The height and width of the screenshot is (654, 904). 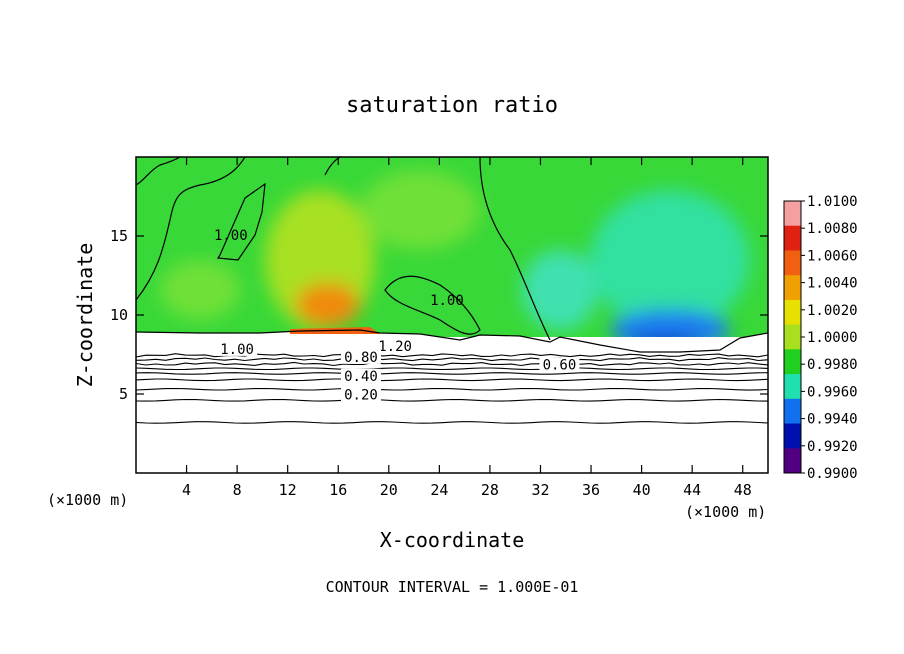 What do you see at coordinates (288, 490) in the screenshot?
I see `x-tick-label: 12` at bounding box center [288, 490].